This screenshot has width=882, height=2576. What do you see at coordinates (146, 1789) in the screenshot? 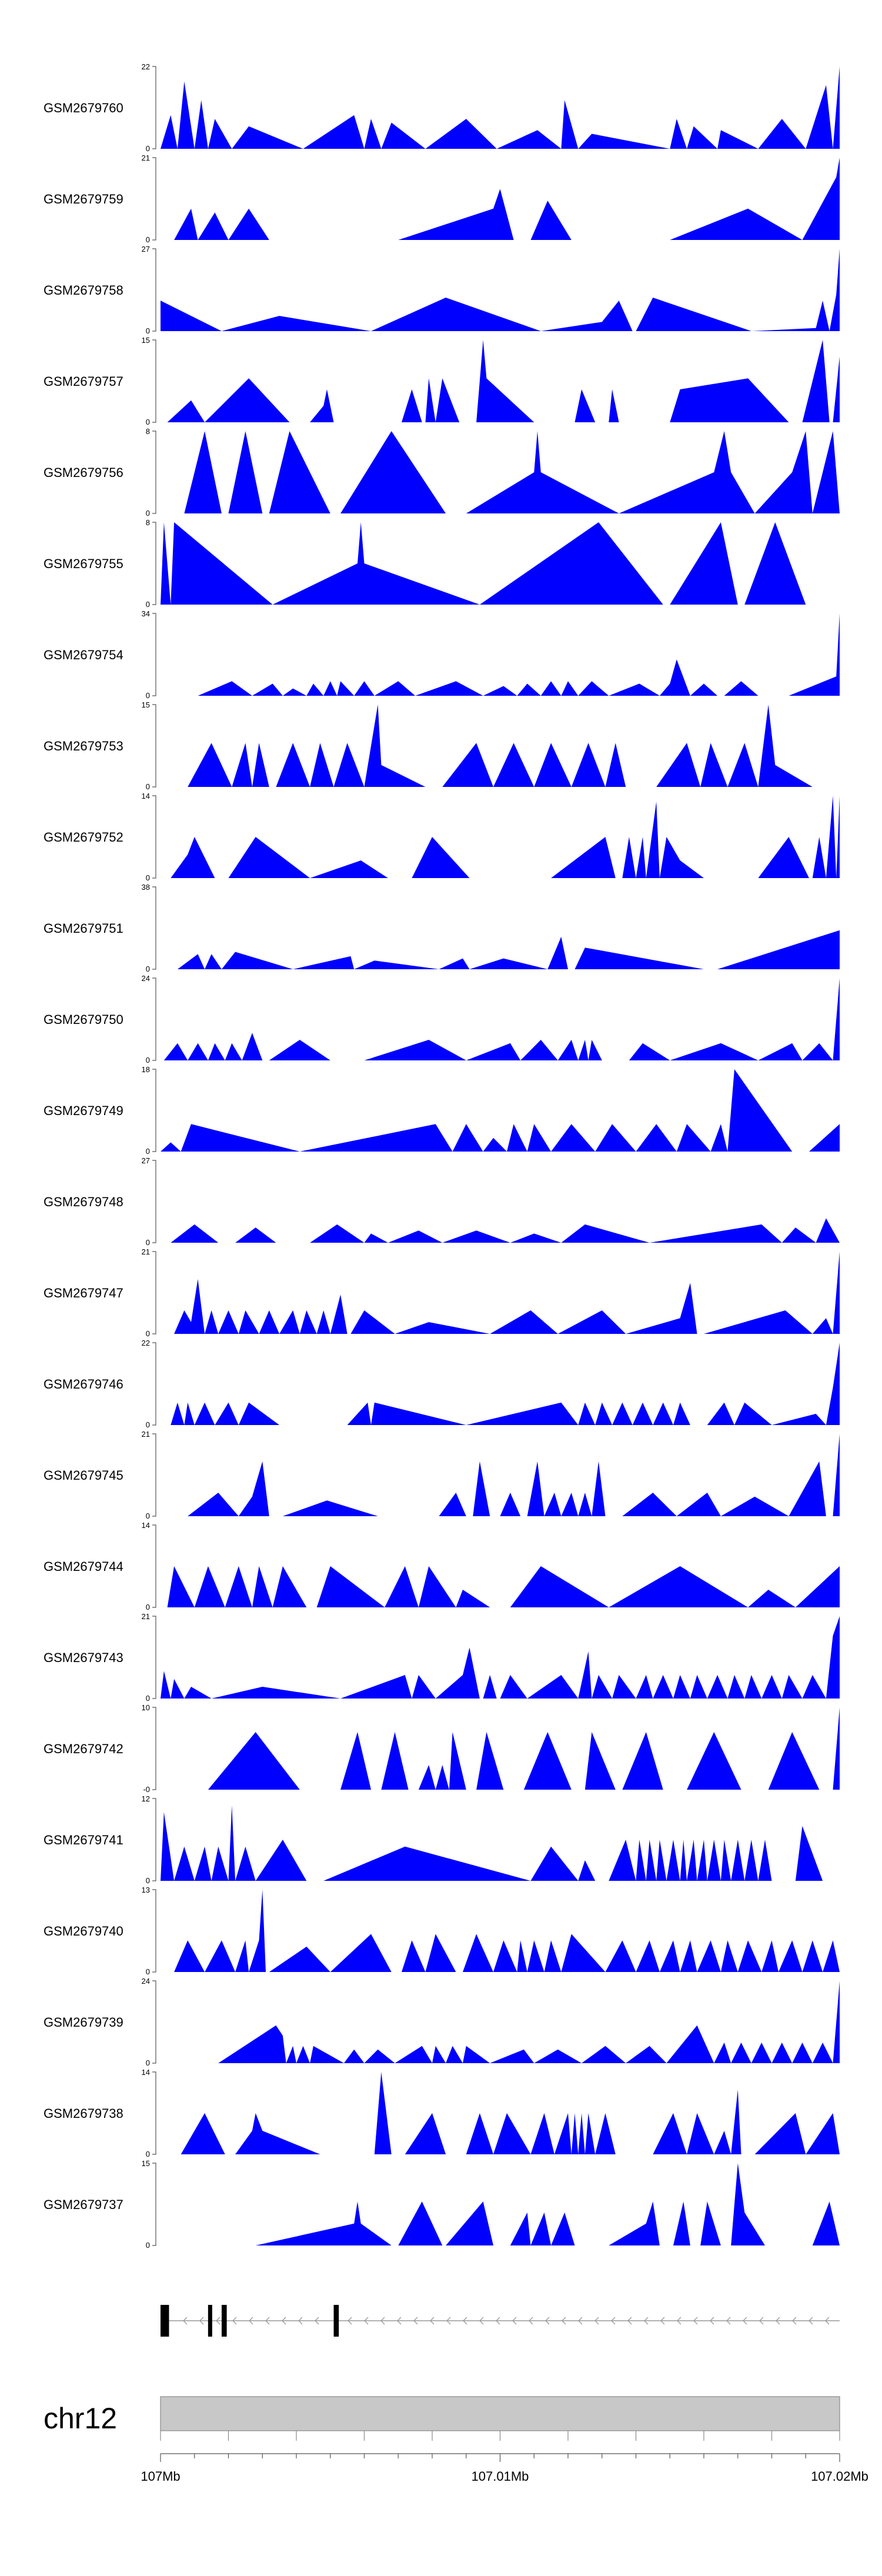
I see `y-min-label: -0` at bounding box center [146, 1789].